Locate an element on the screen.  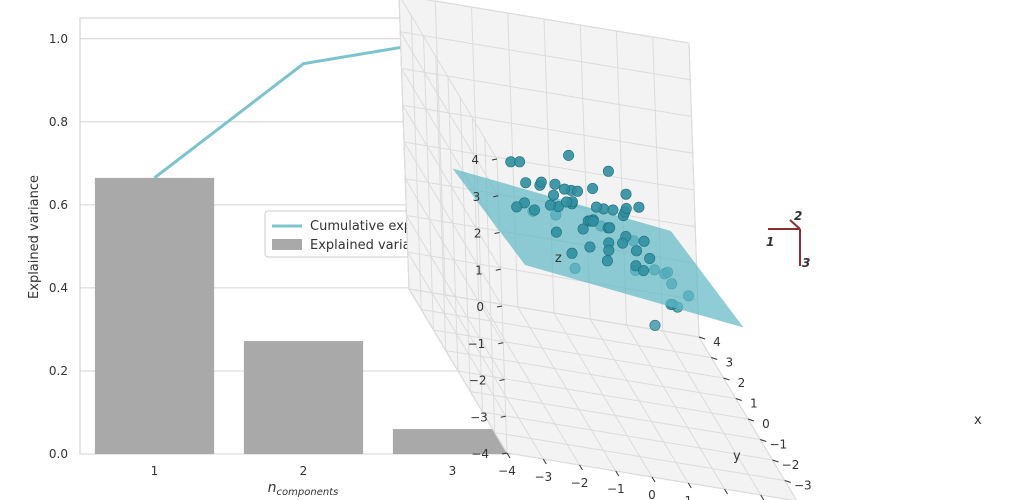
z-tick-label: 2 is located at coordinates (478, 234).